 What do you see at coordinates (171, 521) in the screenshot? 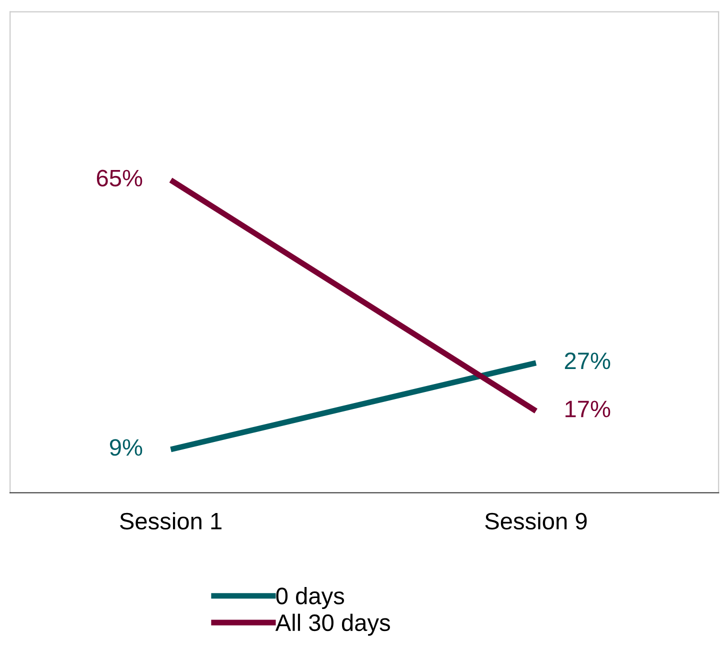
I see `x-tick-label: Session 1` at bounding box center [171, 521].